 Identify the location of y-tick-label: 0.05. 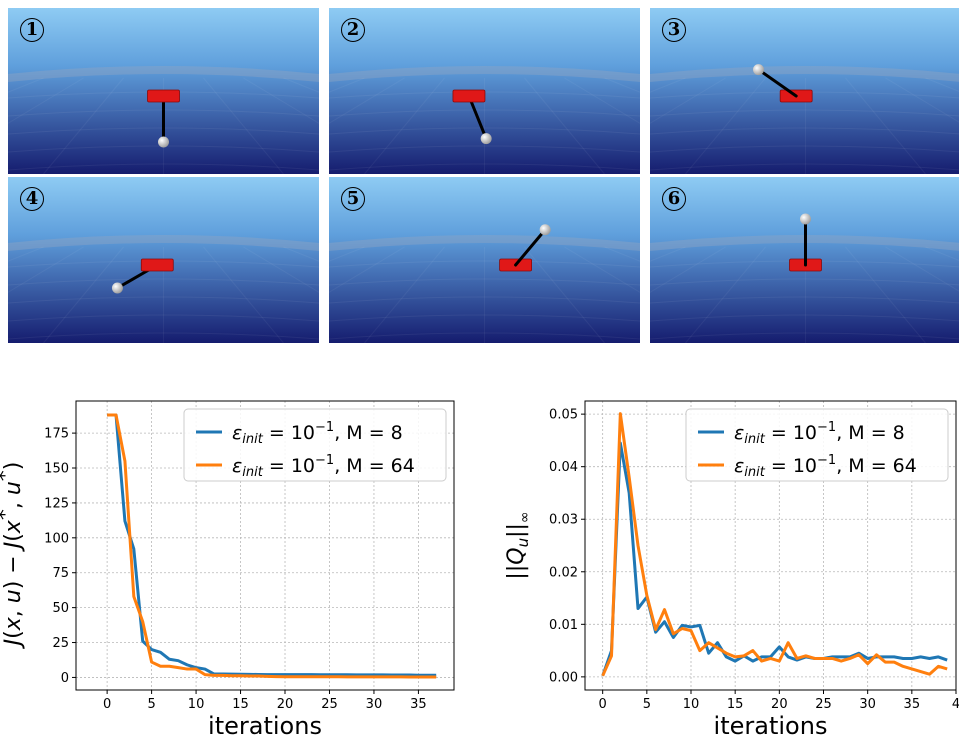
(563, 415).